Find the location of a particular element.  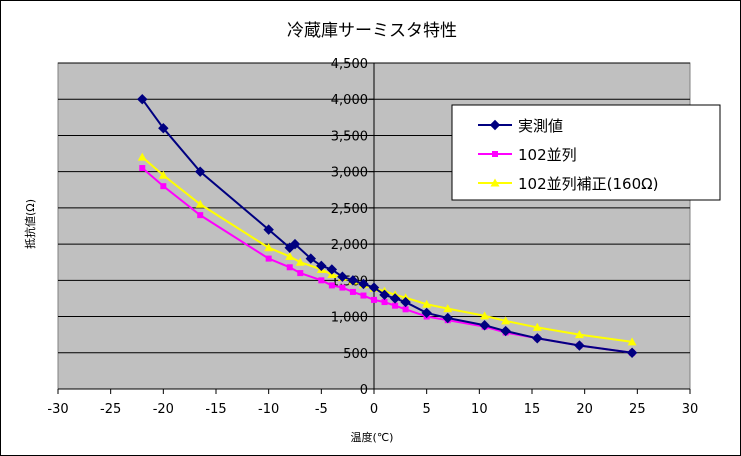

legend-label: 102並列補正(160Ω) is located at coordinates (588, 184).